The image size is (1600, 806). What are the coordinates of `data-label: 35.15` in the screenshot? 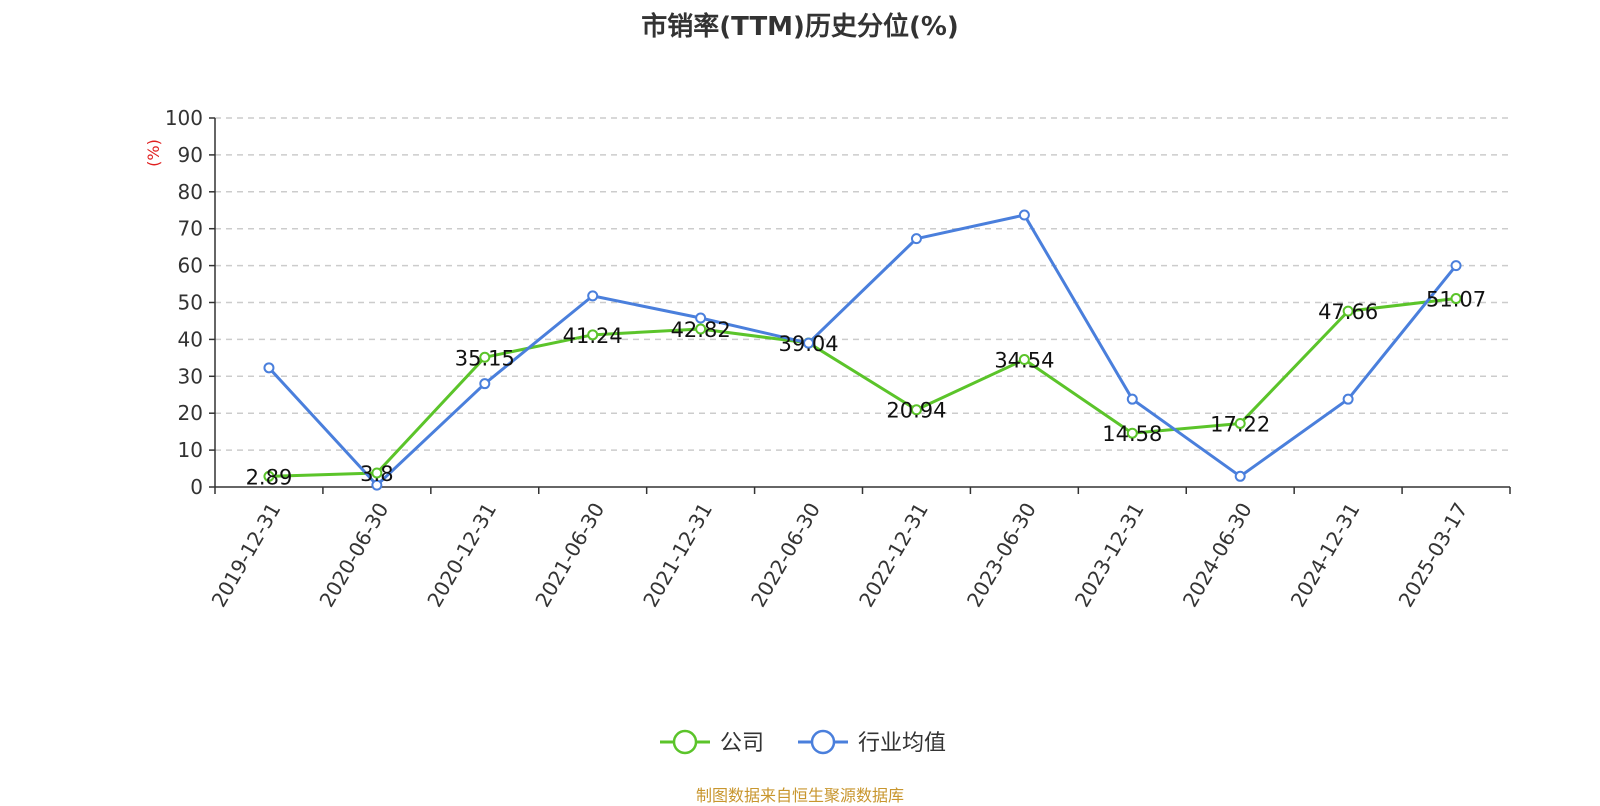 It's located at (485, 358).